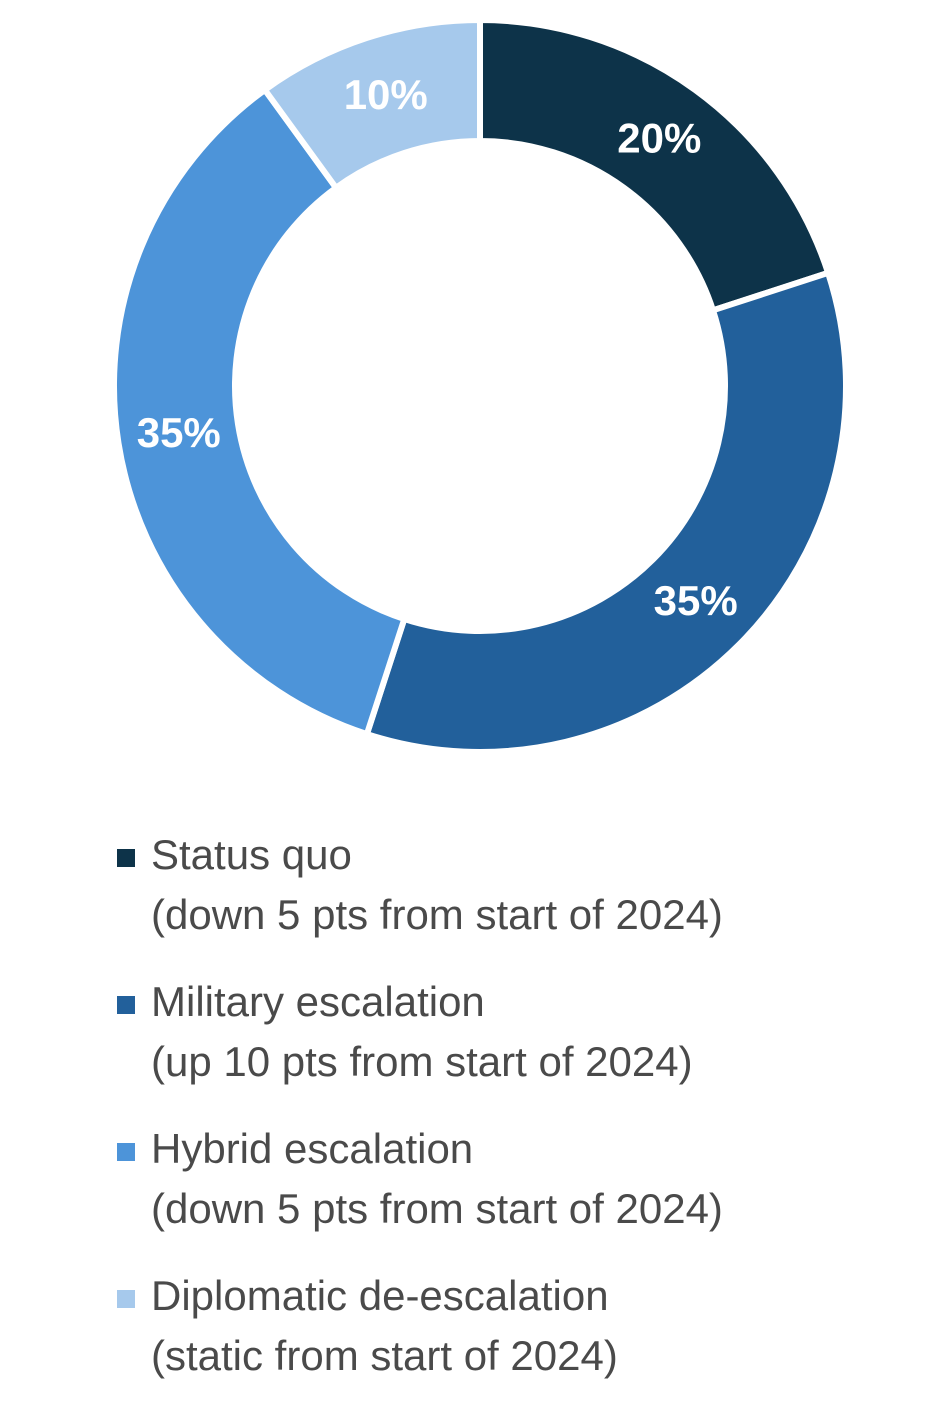 The image size is (944, 1407). I want to click on legend-label: Diplomatic de-escalation, so click(380, 1295).